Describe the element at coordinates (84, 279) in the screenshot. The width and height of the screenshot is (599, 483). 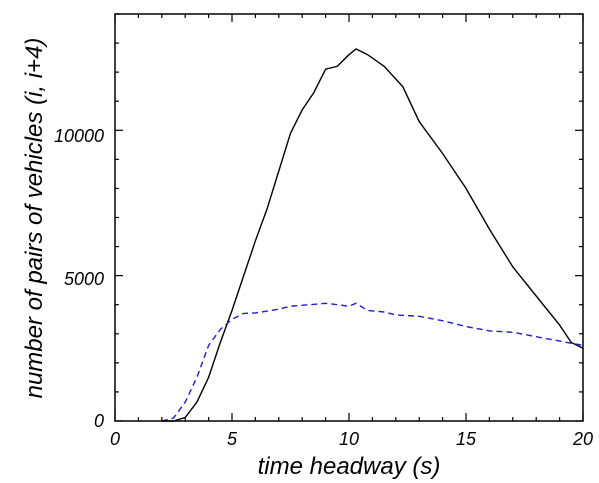
I see `y-tick-label: 5000` at that location.